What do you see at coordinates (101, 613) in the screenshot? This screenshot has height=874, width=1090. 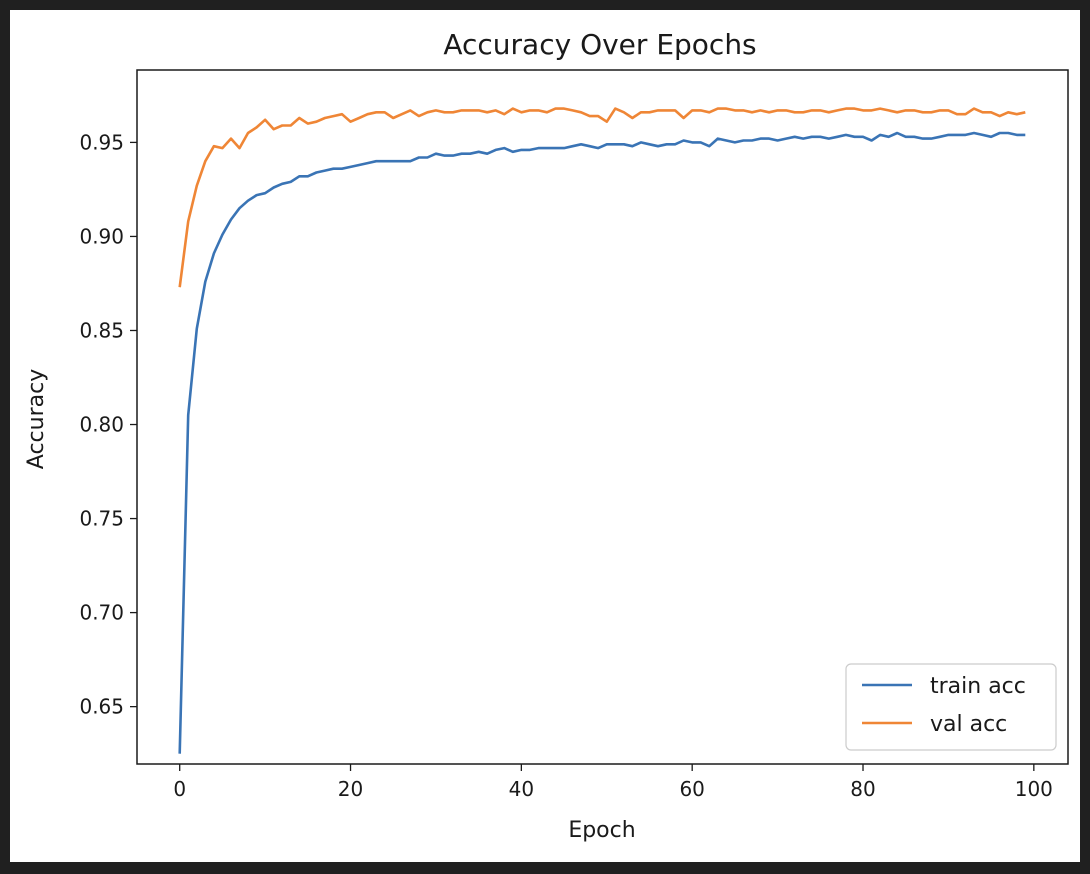 I see `y-tick-label: 0.70` at bounding box center [101, 613].